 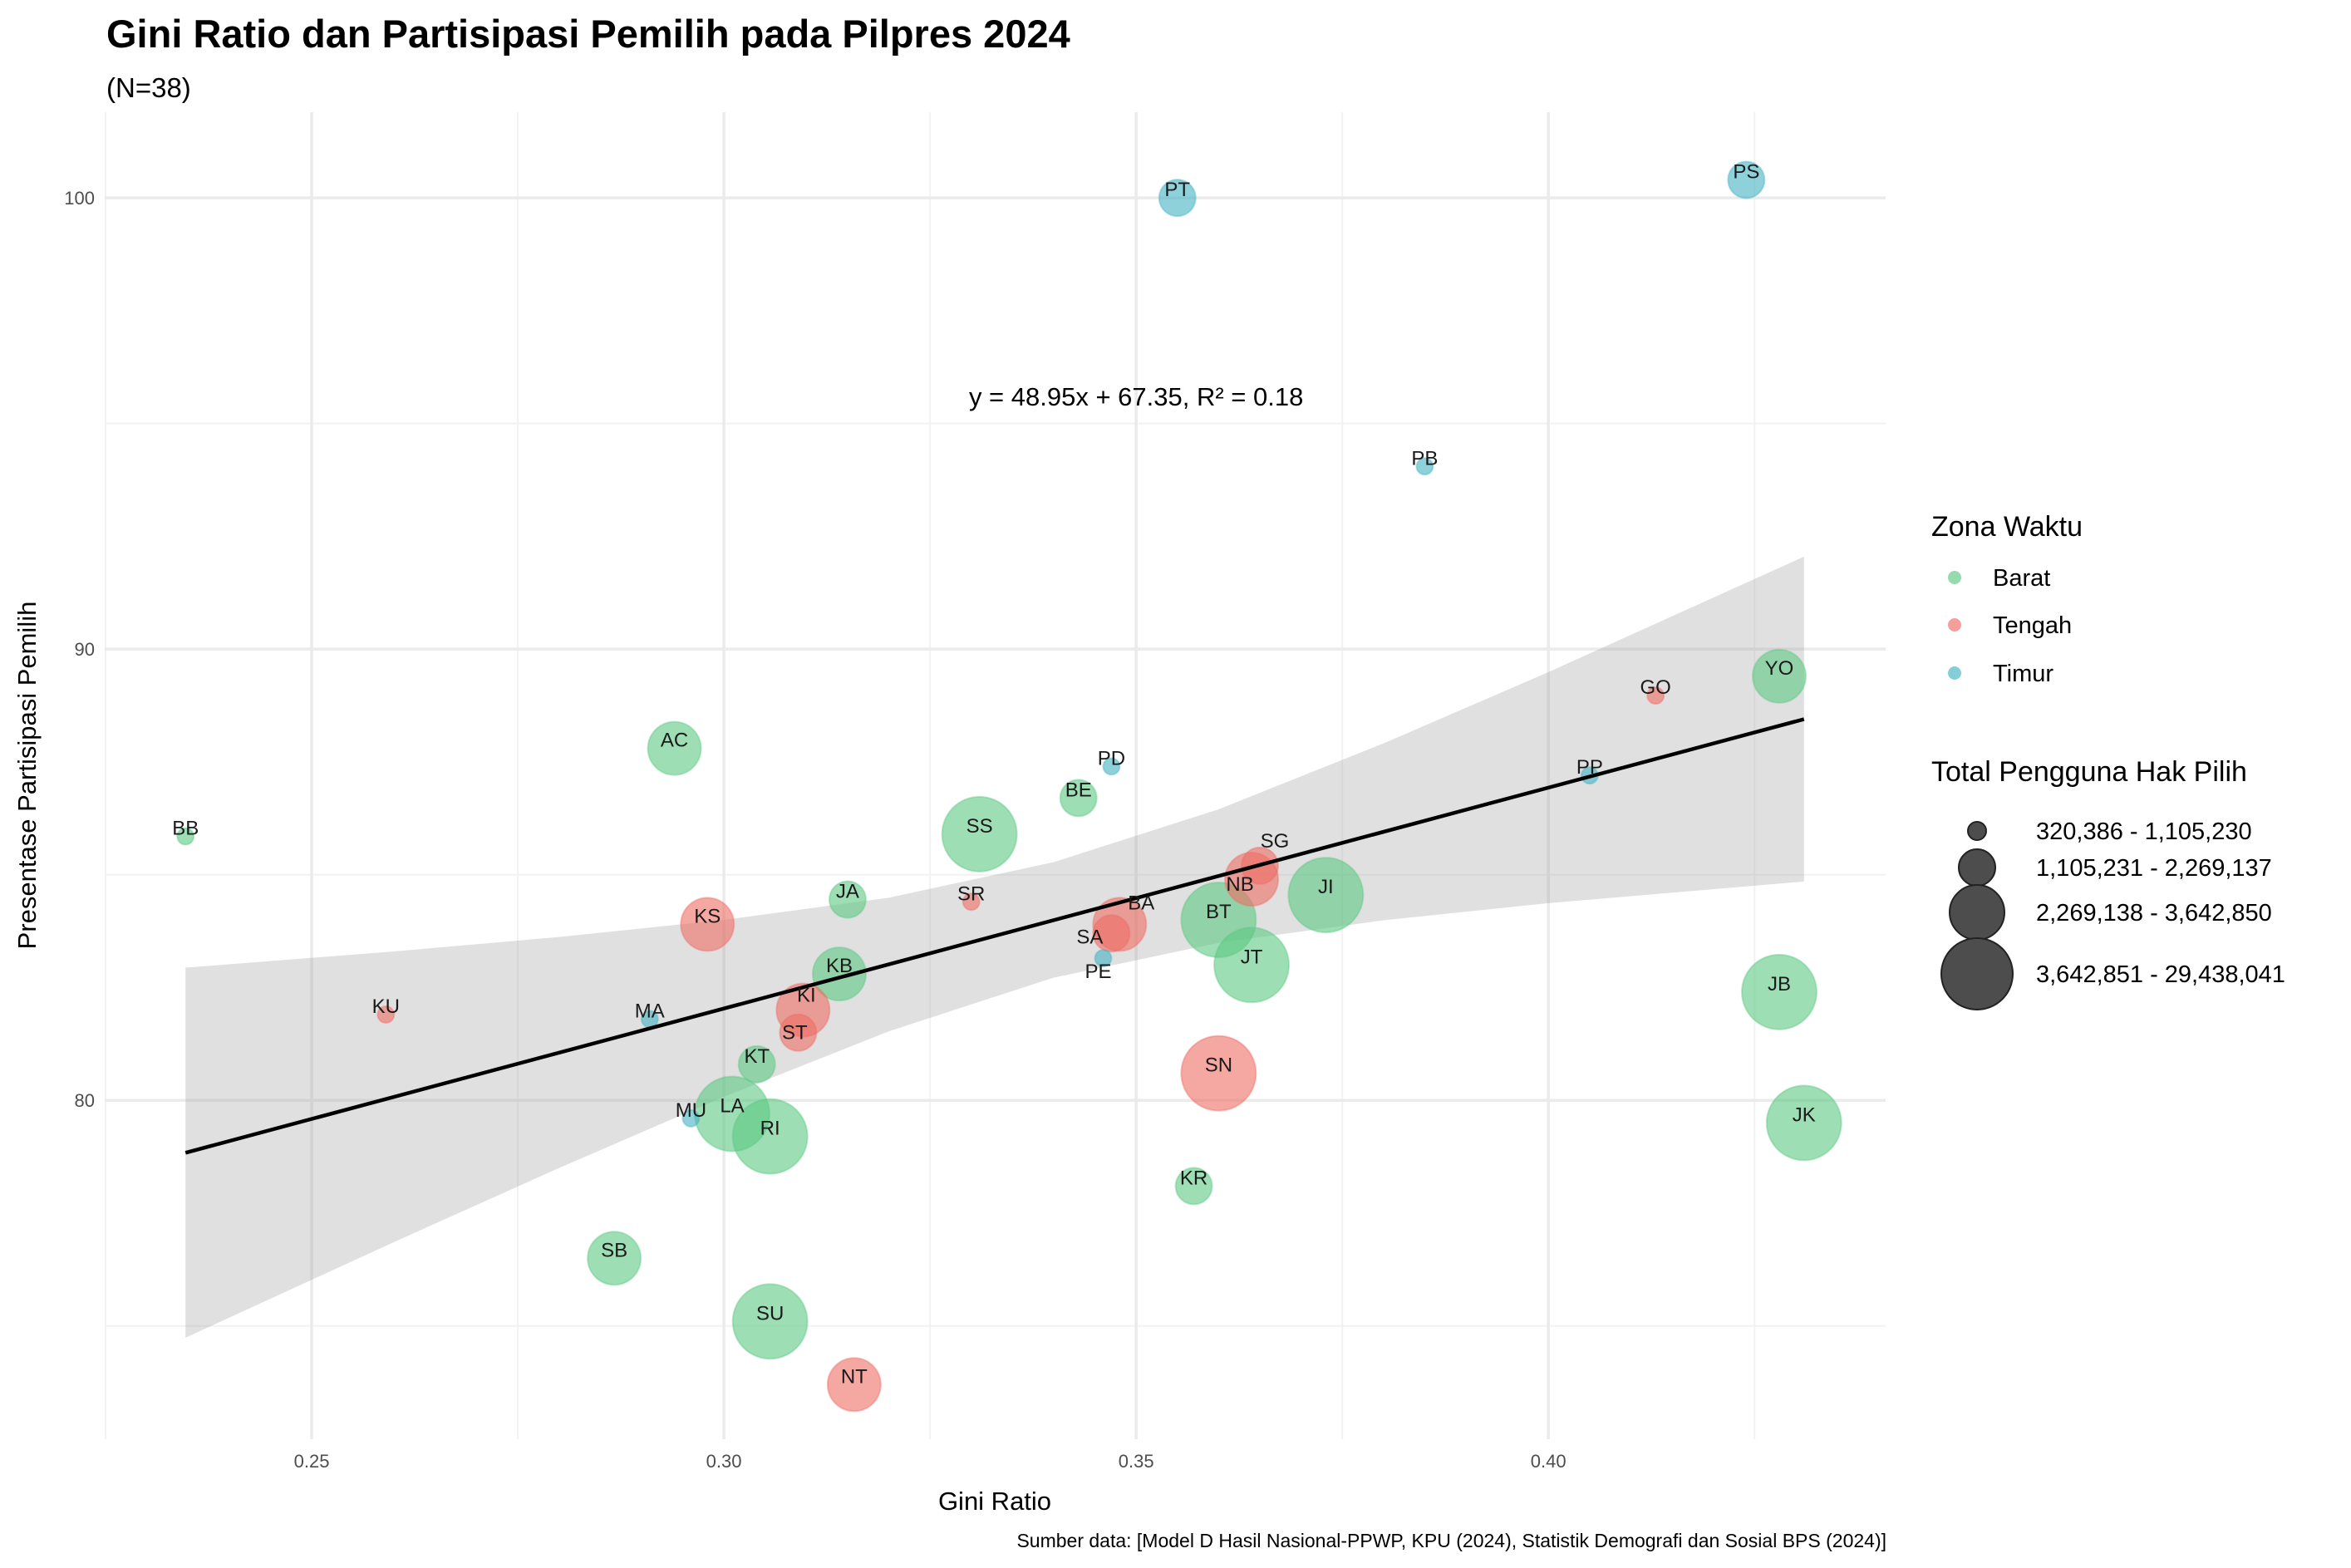 What do you see at coordinates (148, 87) in the screenshot?
I see `chart-subtitle: (N=38)` at bounding box center [148, 87].